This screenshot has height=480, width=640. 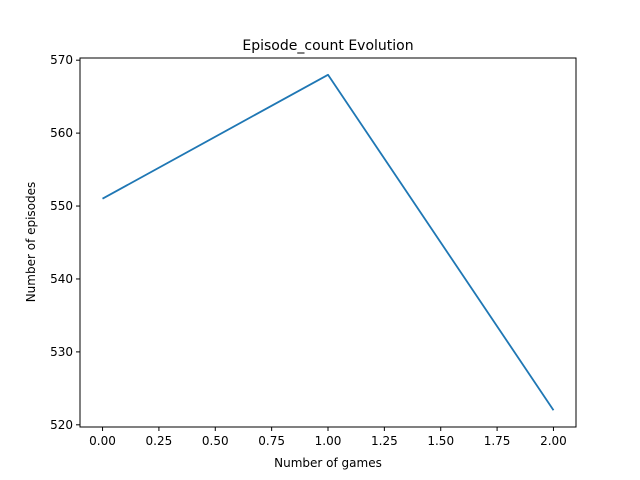 I want to click on x-axis: 0.00 0.25 0.50 0.75 1.00 1.25 1.50 1.75 2.00, so click(x=328, y=437).